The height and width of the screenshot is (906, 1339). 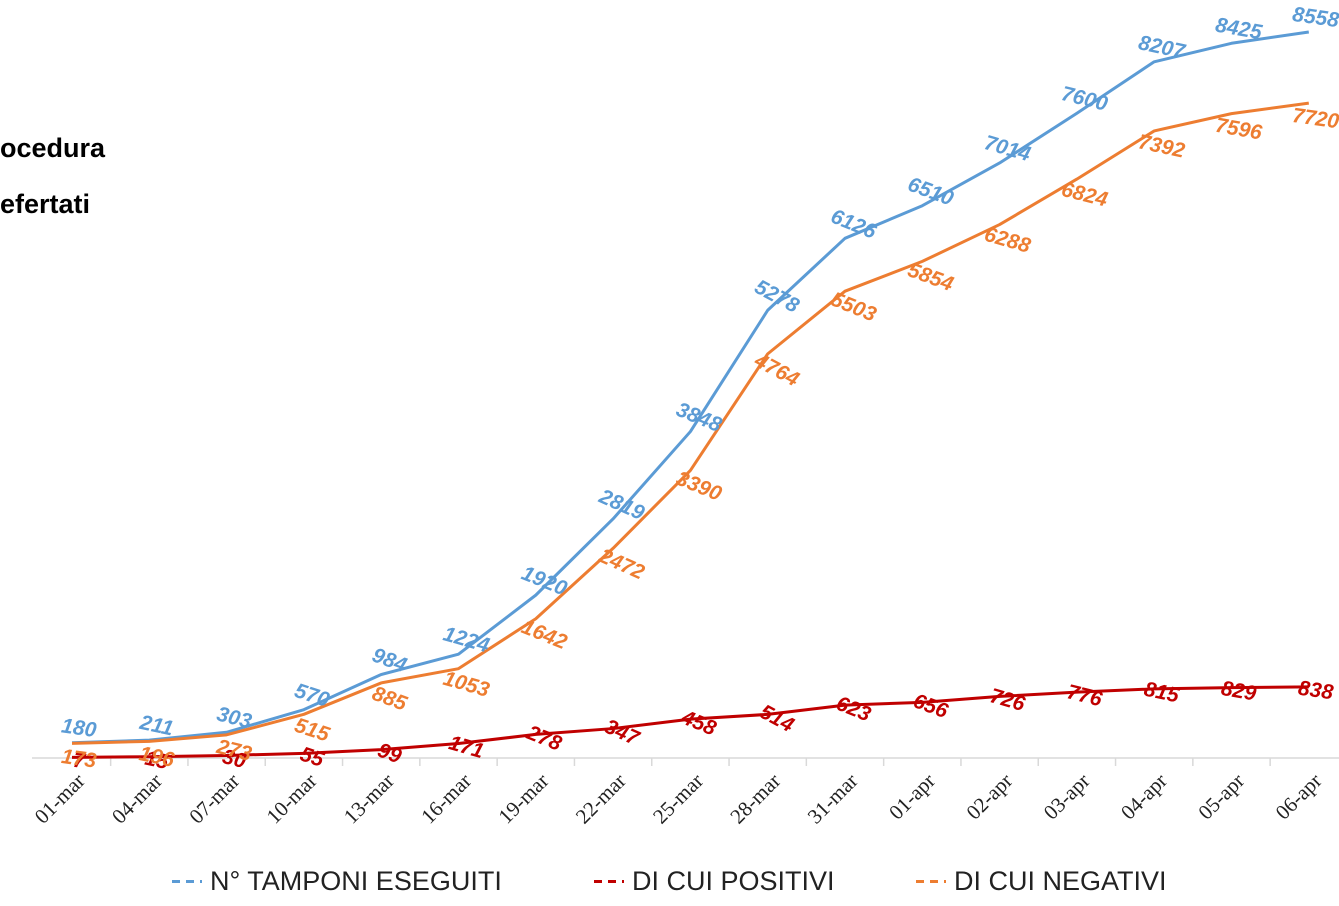 I want to click on data-label-negativi: 885, so click(x=389, y=699).